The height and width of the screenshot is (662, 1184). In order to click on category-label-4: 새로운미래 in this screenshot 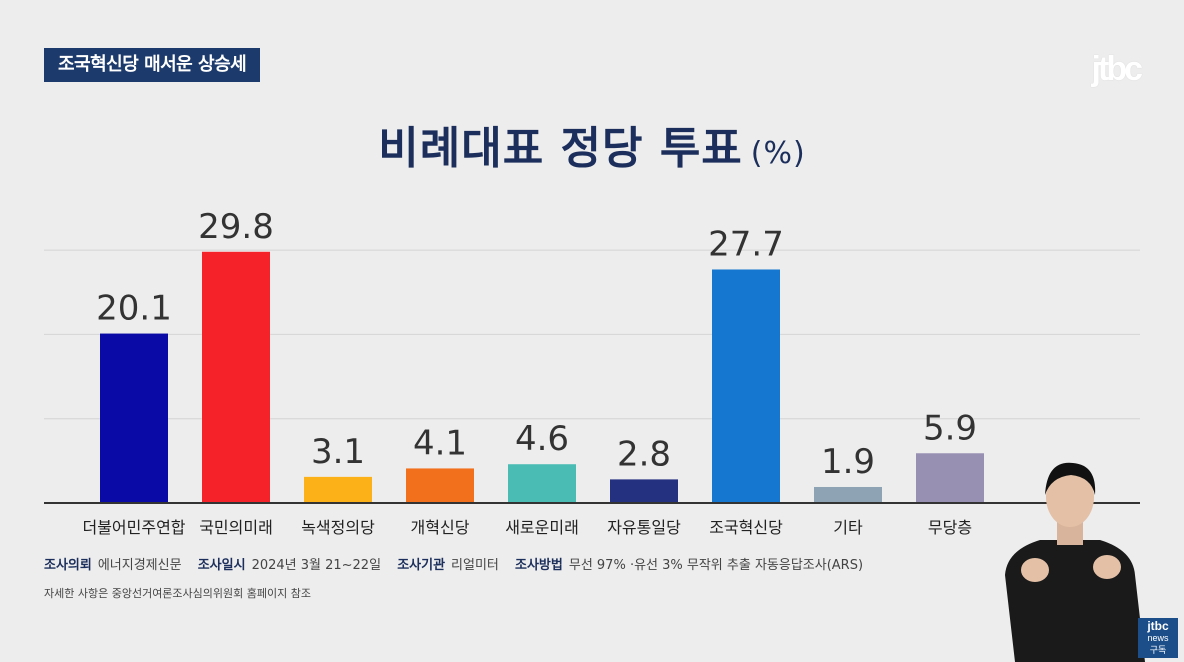, I will do `click(542, 527)`.